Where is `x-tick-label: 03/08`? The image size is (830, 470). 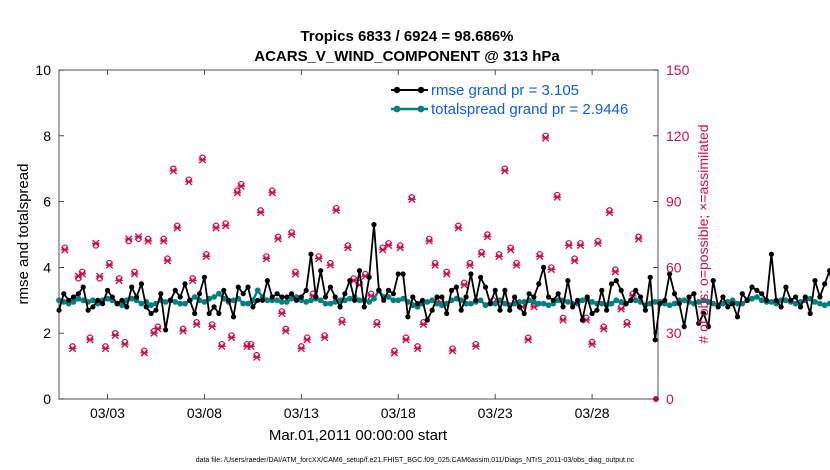
x-tick-label: 03/08 is located at coordinates (204, 413).